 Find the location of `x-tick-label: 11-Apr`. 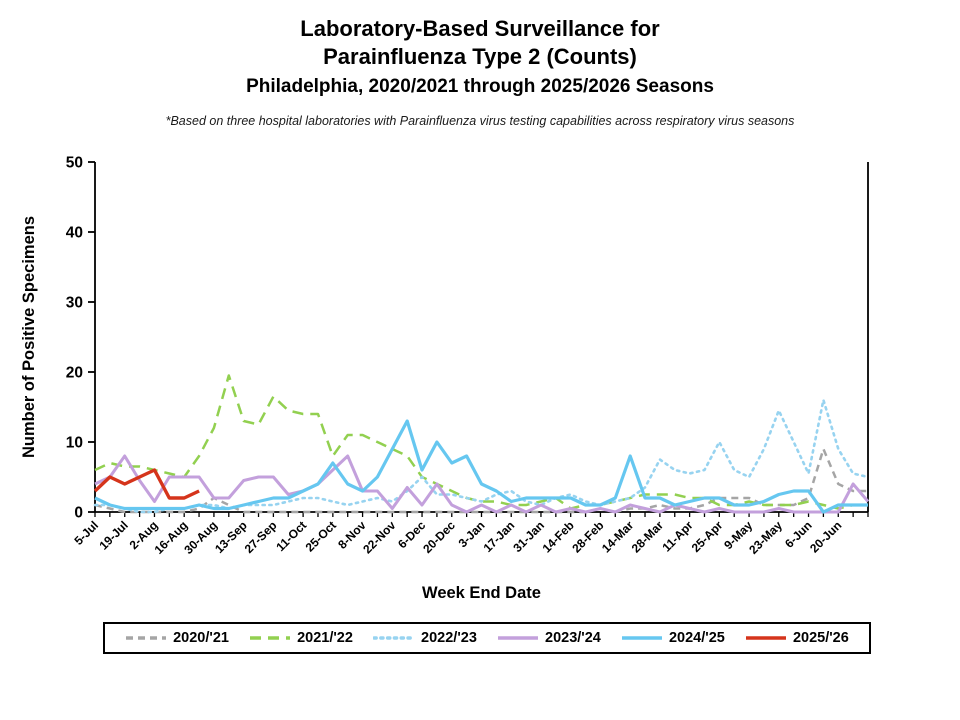

x-tick-label: 11-Apr is located at coordinates (677, 536).